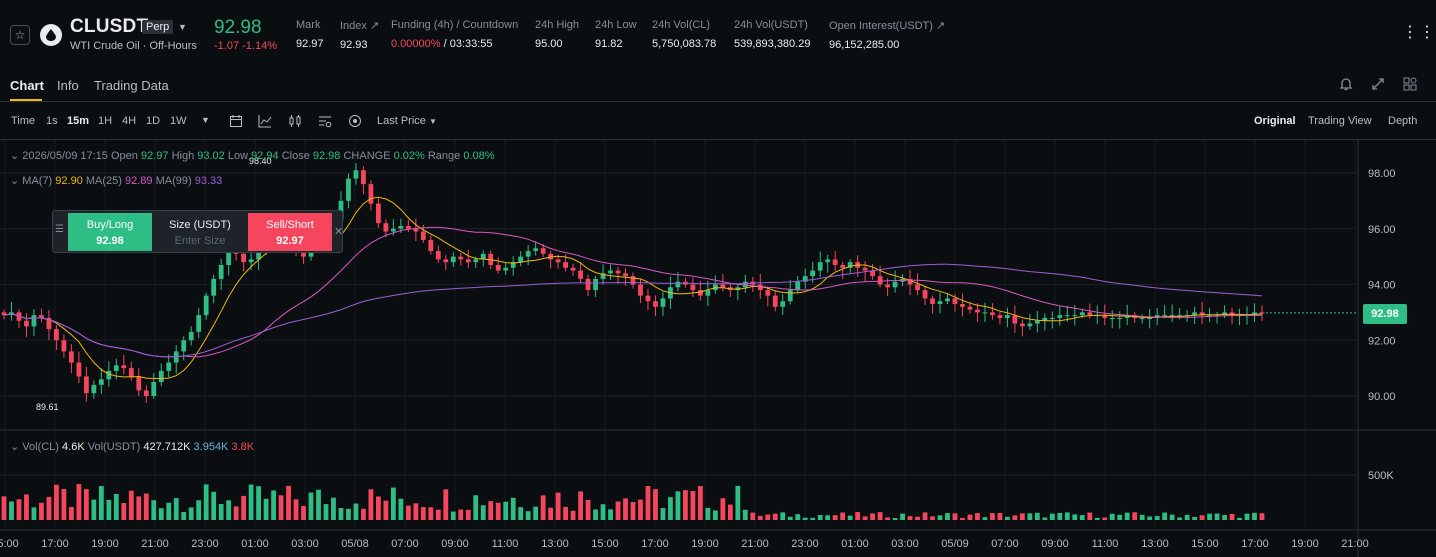  What do you see at coordinates (1403, 121) in the screenshot?
I see `view-depth: Depth` at bounding box center [1403, 121].